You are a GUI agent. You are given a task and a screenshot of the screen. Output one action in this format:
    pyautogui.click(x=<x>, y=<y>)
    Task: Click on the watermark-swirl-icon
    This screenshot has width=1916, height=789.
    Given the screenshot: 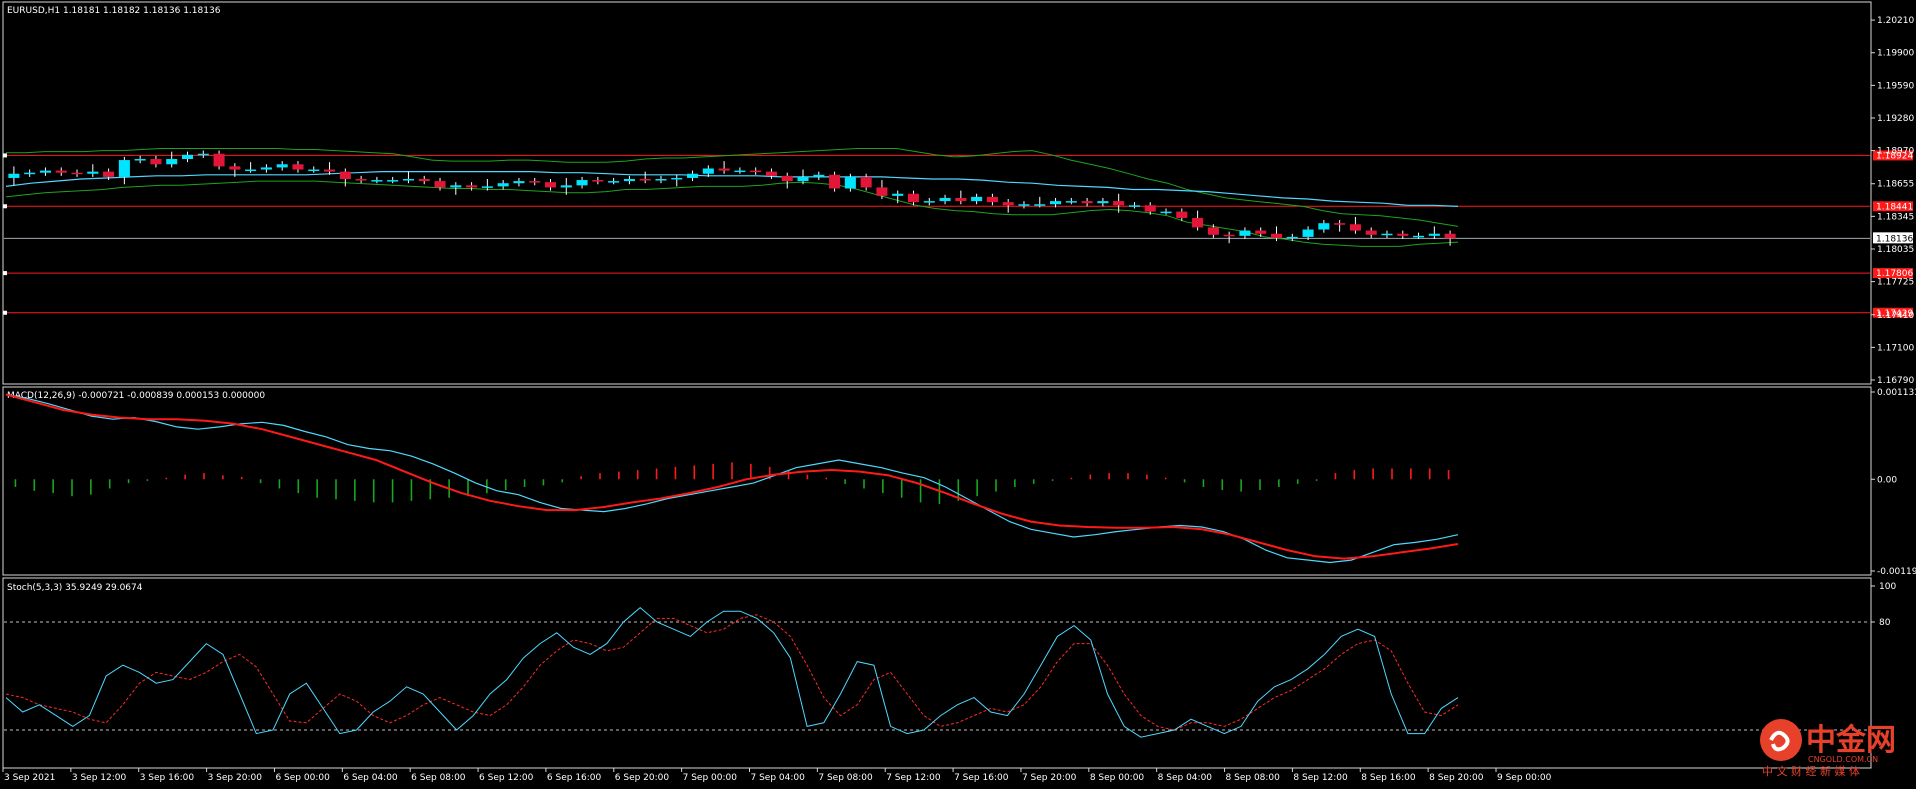 What is the action you would take?
    pyautogui.click(x=1779, y=741)
    